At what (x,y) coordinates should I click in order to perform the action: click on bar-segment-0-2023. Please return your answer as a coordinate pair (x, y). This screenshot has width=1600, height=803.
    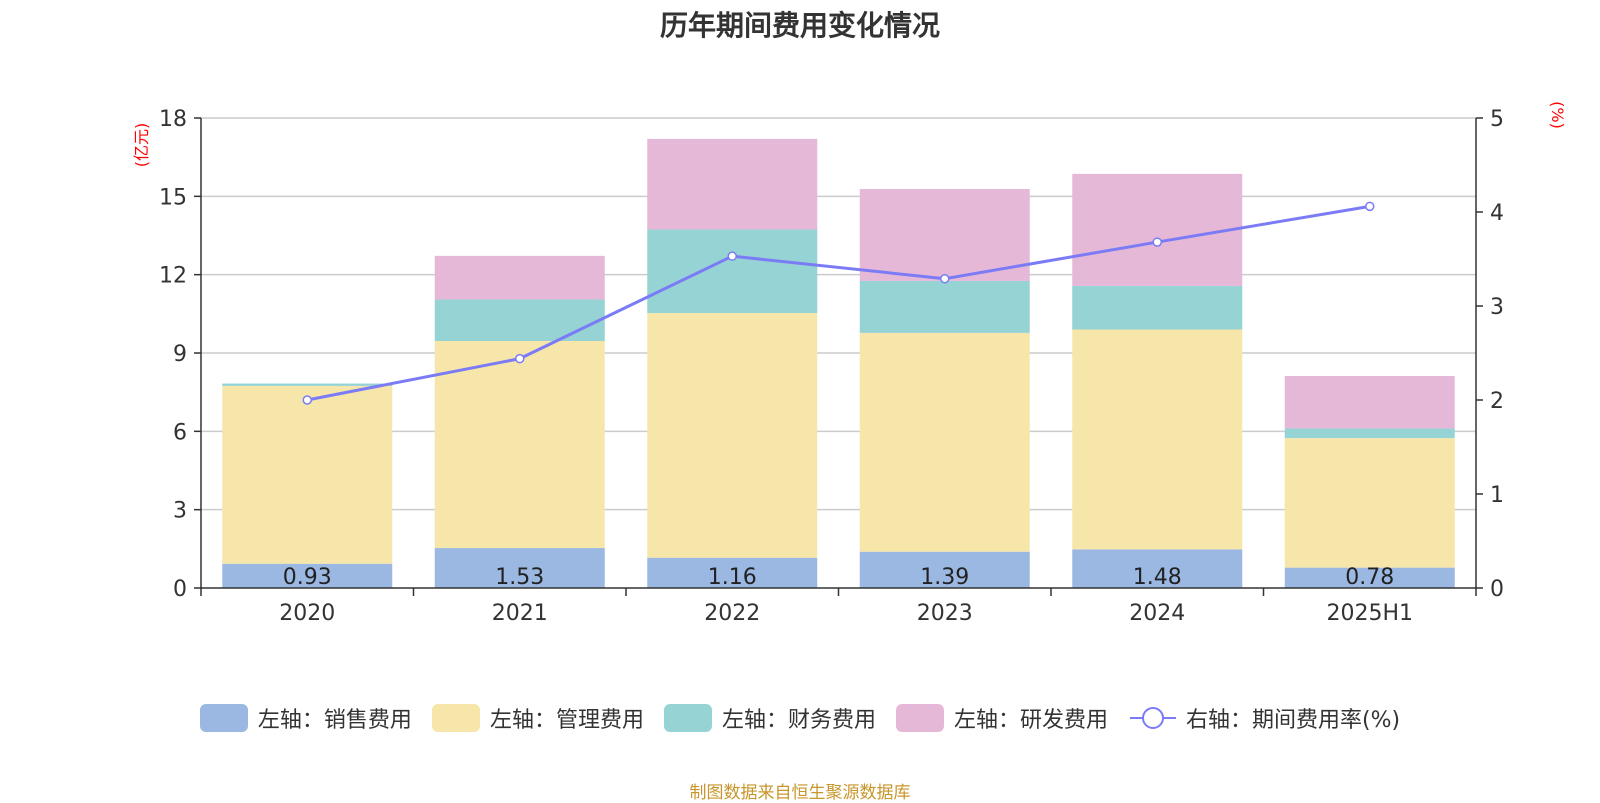
    Looking at the image, I should click on (944, 569).